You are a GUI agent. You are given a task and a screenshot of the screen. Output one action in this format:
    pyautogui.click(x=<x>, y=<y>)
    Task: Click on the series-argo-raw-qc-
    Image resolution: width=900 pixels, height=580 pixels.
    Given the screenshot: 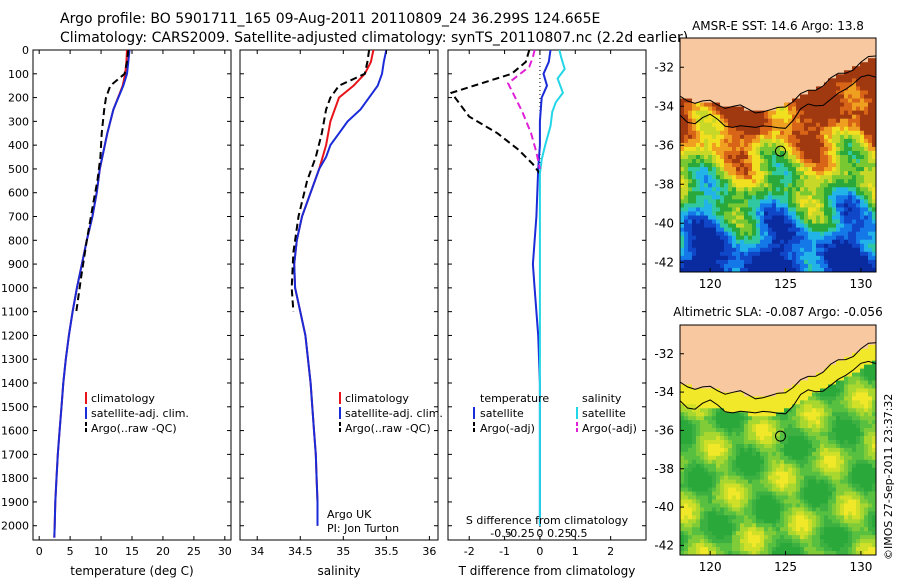 What is the action you would take?
    pyautogui.click(x=330, y=181)
    